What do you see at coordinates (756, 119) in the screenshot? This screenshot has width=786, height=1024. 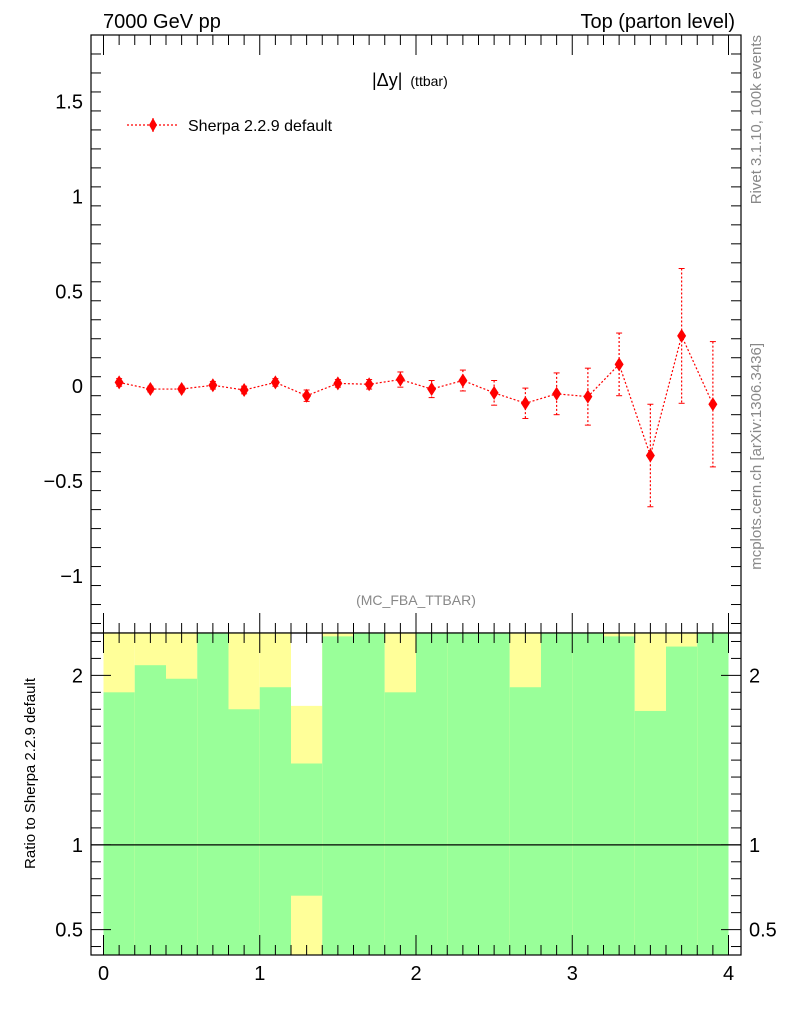 I see `side-label-rivet: Rivet 3.1.10, 100k events` at bounding box center [756, 119].